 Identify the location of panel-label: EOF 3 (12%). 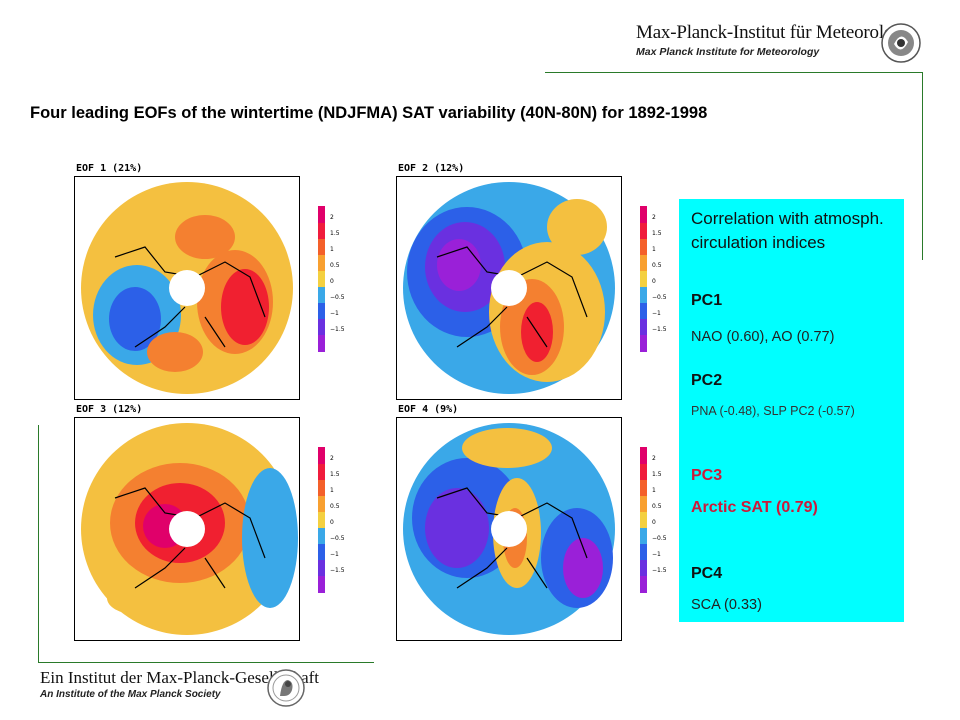
(109, 409).